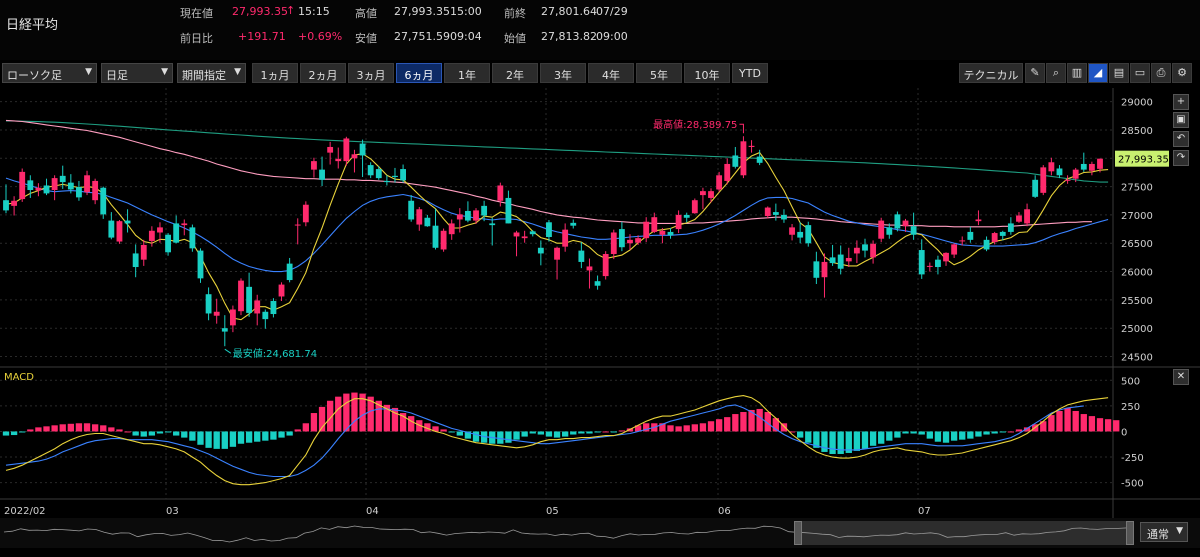  Describe the element at coordinates (211, 73) in the screenshot. I see `range-mode-select: 期間指定 ▼` at that location.